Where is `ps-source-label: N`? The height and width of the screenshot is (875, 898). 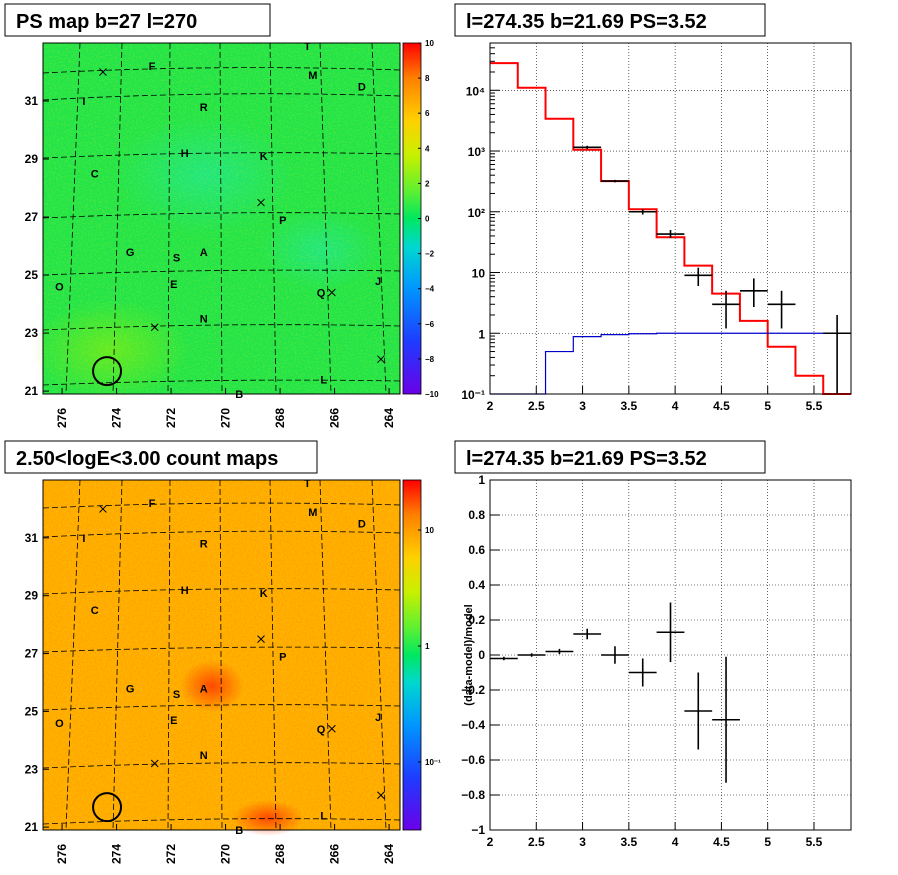 ps-source-label: N is located at coordinates (204, 320).